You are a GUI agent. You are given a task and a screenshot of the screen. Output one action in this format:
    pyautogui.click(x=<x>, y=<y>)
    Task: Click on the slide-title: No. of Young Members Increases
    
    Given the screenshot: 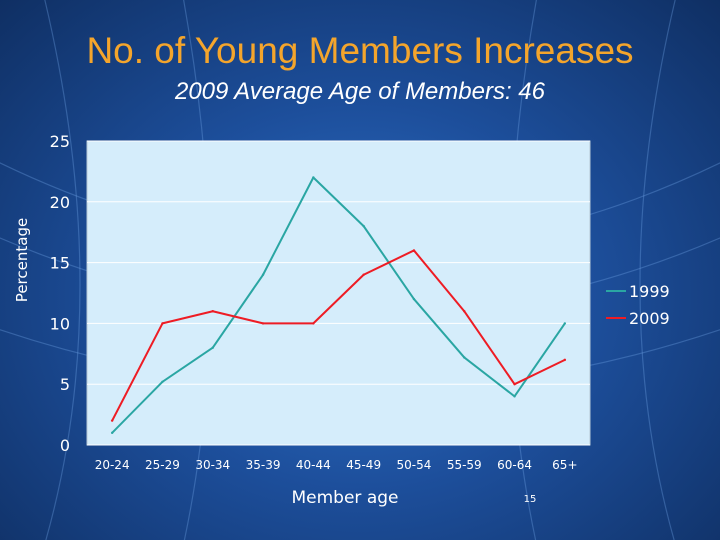 What is the action you would take?
    pyautogui.click(x=360, y=50)
    